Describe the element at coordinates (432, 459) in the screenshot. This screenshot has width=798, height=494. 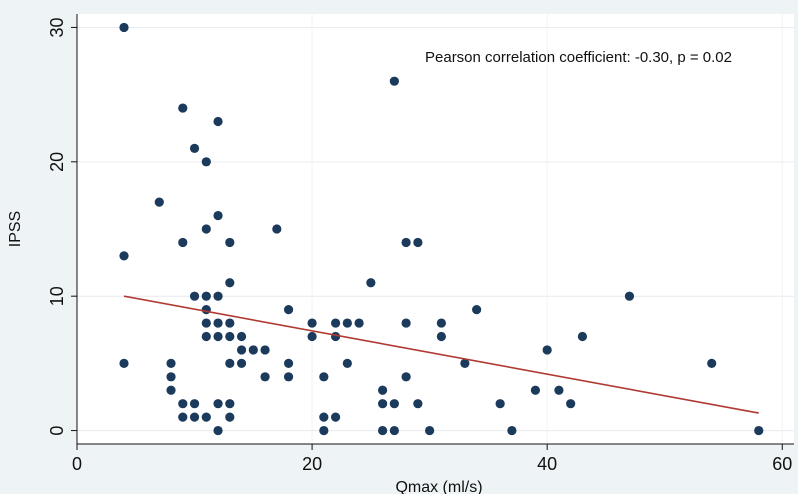
I see `x-ticks: 0 20 40 60` at that location.